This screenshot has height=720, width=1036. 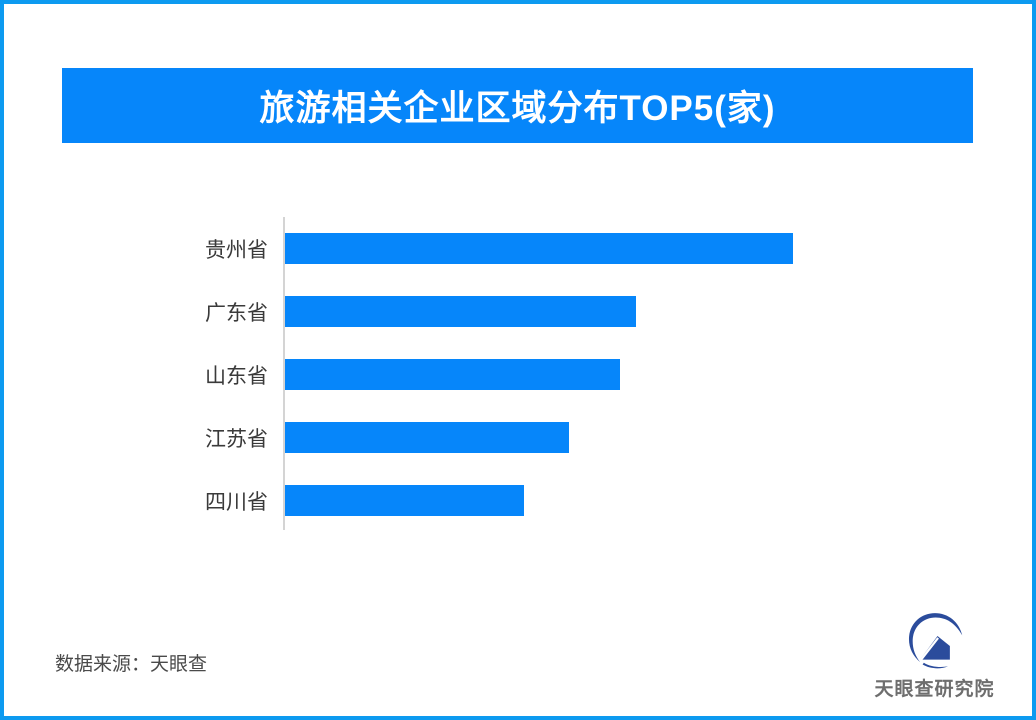 I want to click on bar-label: 广东省, so click(x=236, y=313).